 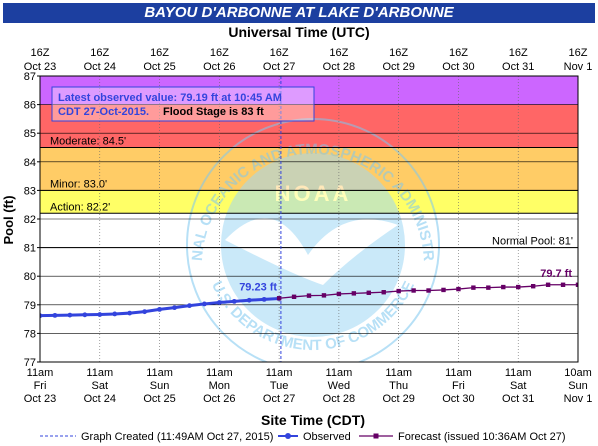 I want to click on info-box-frame, so click(x=183, y=104).